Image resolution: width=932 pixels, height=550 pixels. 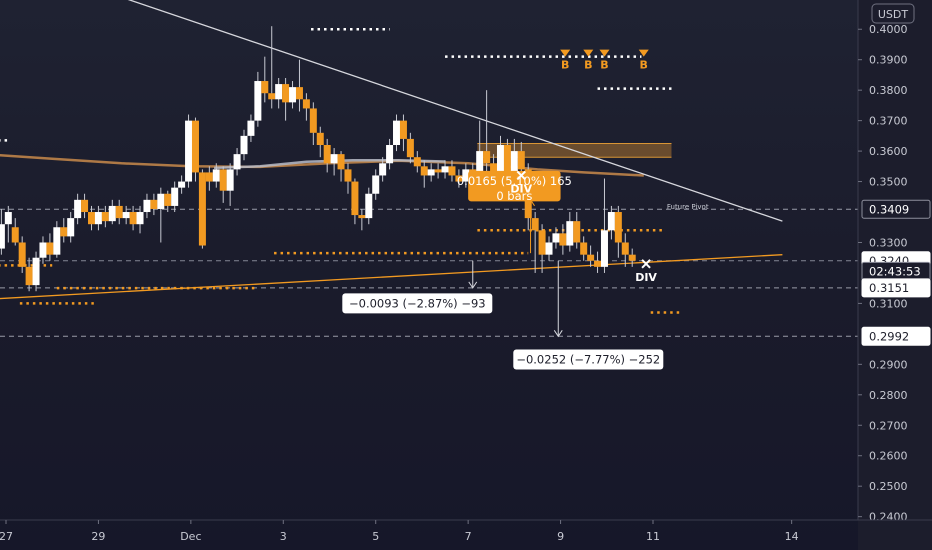 What do you see at coordinates (895, 271) in the screenshot?
I see `price-tag-label: 02:43:53` at bounding box center [895, 271].